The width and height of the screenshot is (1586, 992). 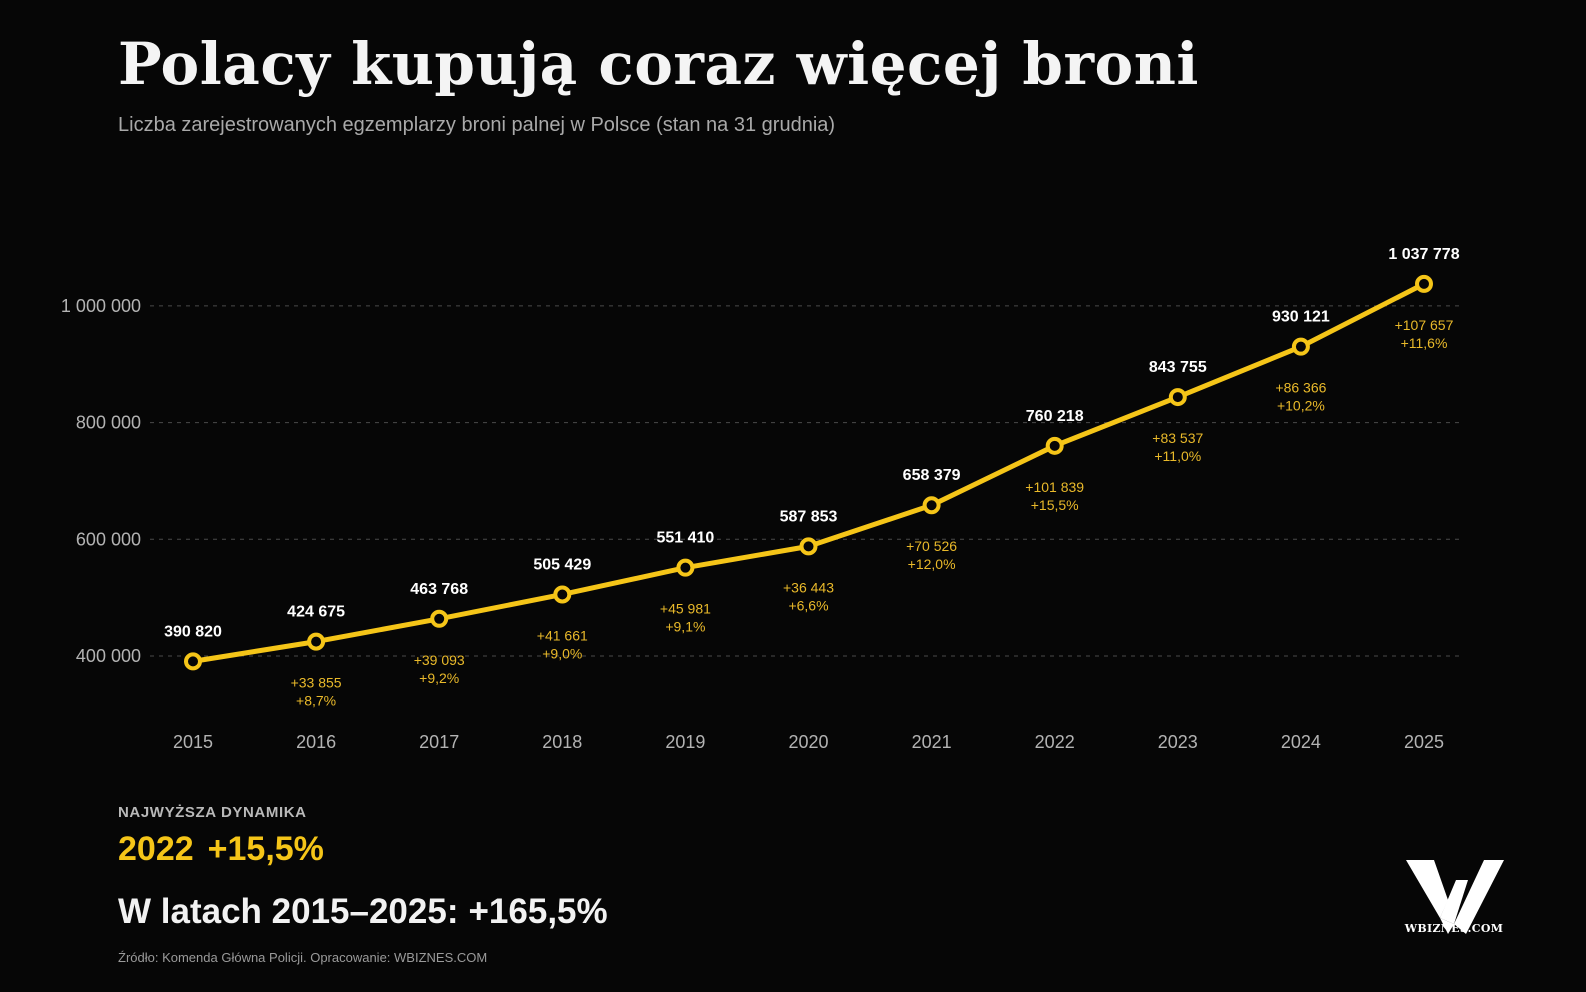 What do you see at coordinates (108, 423) in the screenshot?
I see `y-tick-label: 800 000` at bounding box center [108, 423].